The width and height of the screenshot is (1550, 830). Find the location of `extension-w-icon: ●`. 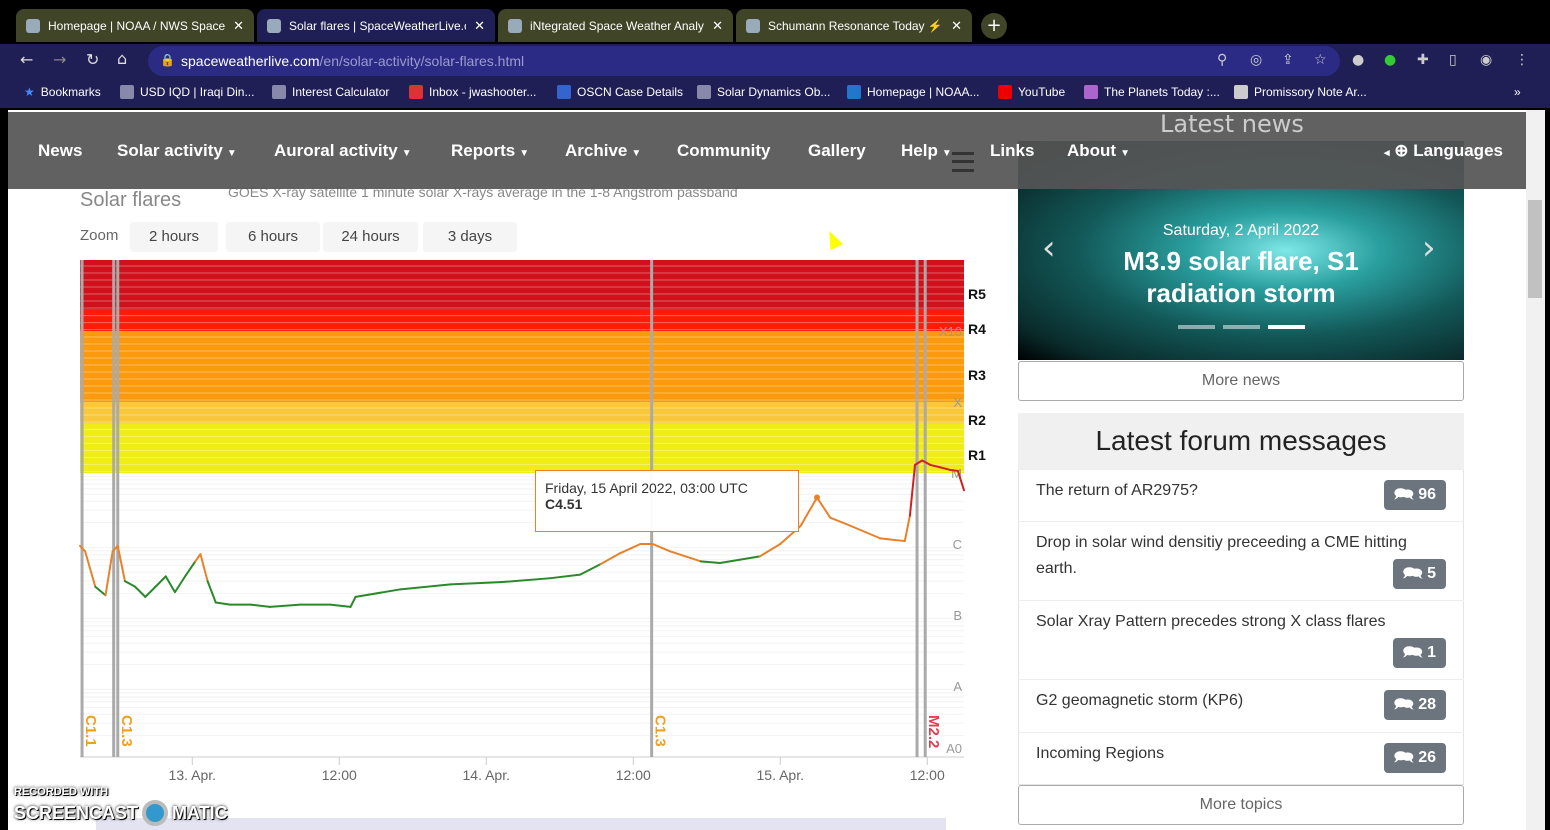

extension-w-icon: ● is located at coordinates (1358, 60).